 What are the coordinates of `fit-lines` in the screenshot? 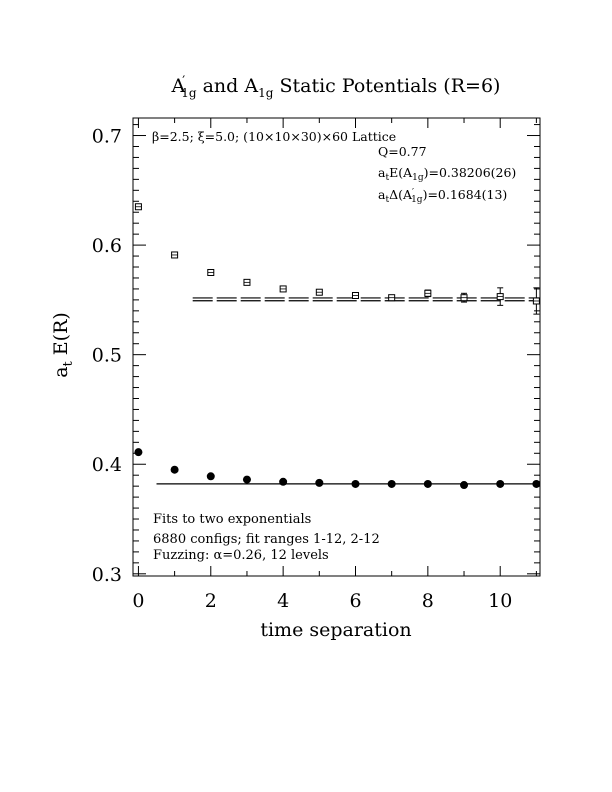 It's located at (348, 391).